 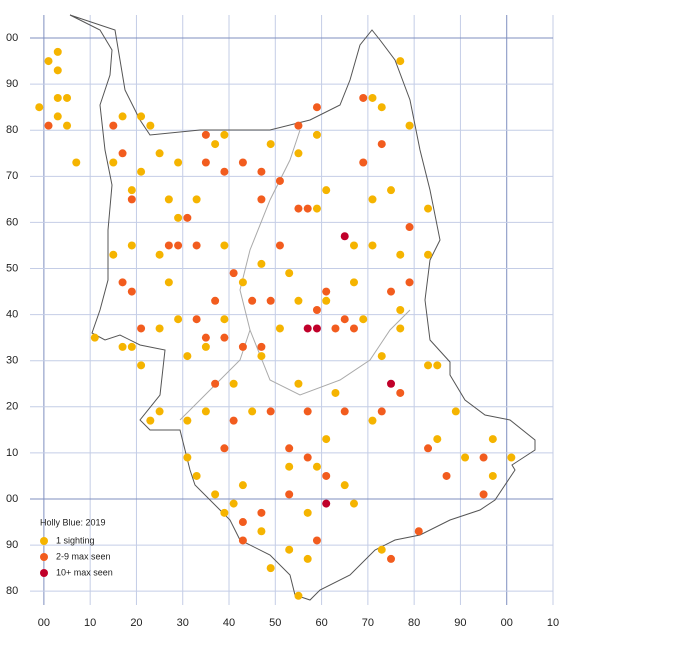 I want to click on y-tick-label: 20, so click(x=12, y=407).